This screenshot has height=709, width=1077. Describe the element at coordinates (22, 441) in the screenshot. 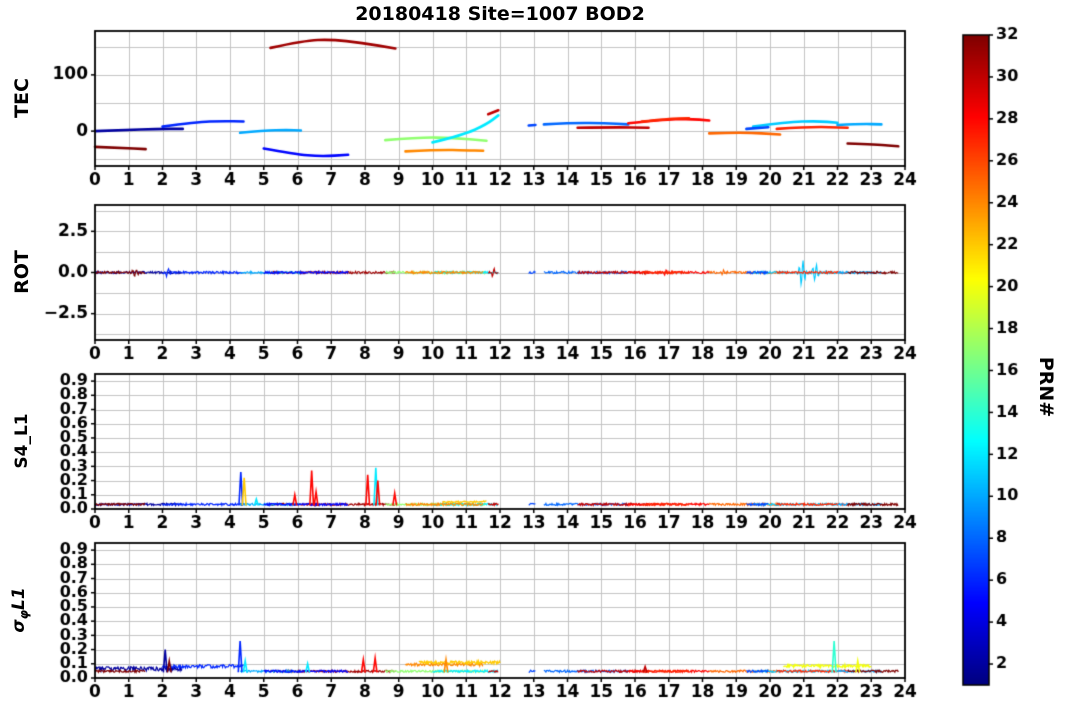

I see `y-axis-label-s4: S4_L1` at that location.